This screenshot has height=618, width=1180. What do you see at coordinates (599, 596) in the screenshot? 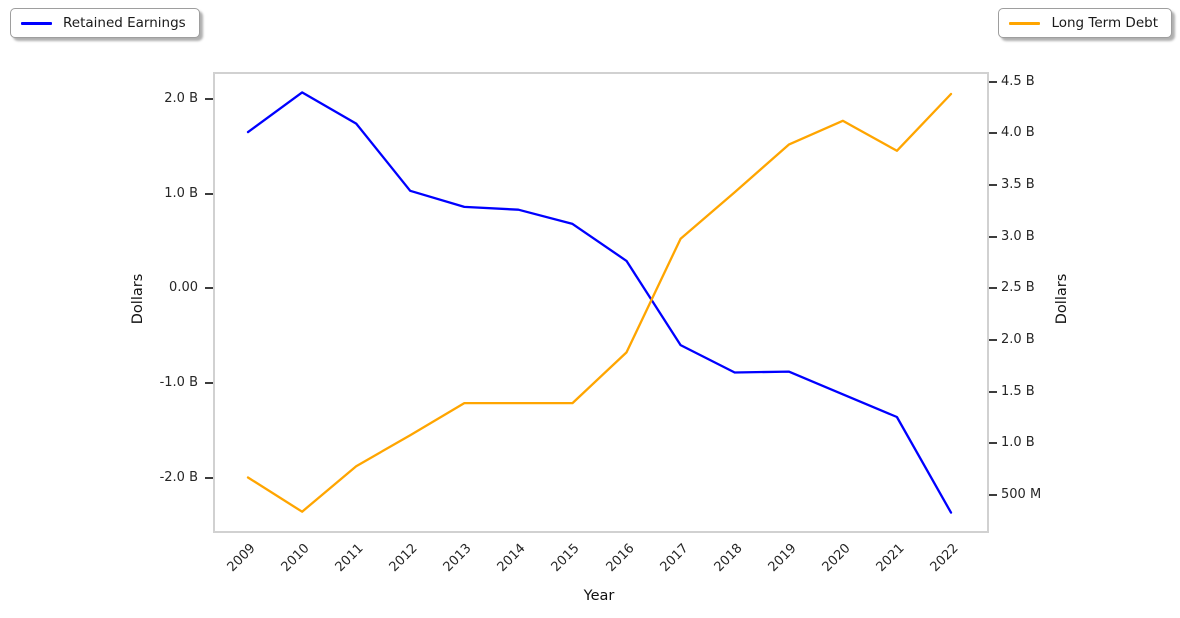
I see `x-axis-title: Year` at bounding box center [599, 596].